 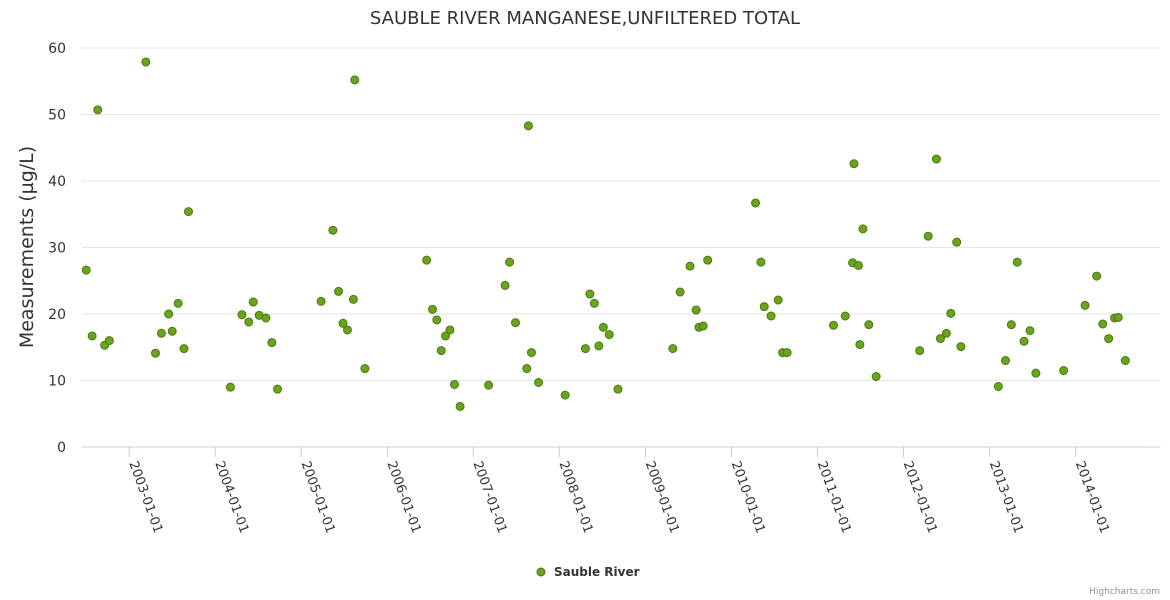 What do you see at coordinates (1006, 497) in the screenshot?
I see `x-tick-label: 2013-01-01` at bounding box center [1006, 497].